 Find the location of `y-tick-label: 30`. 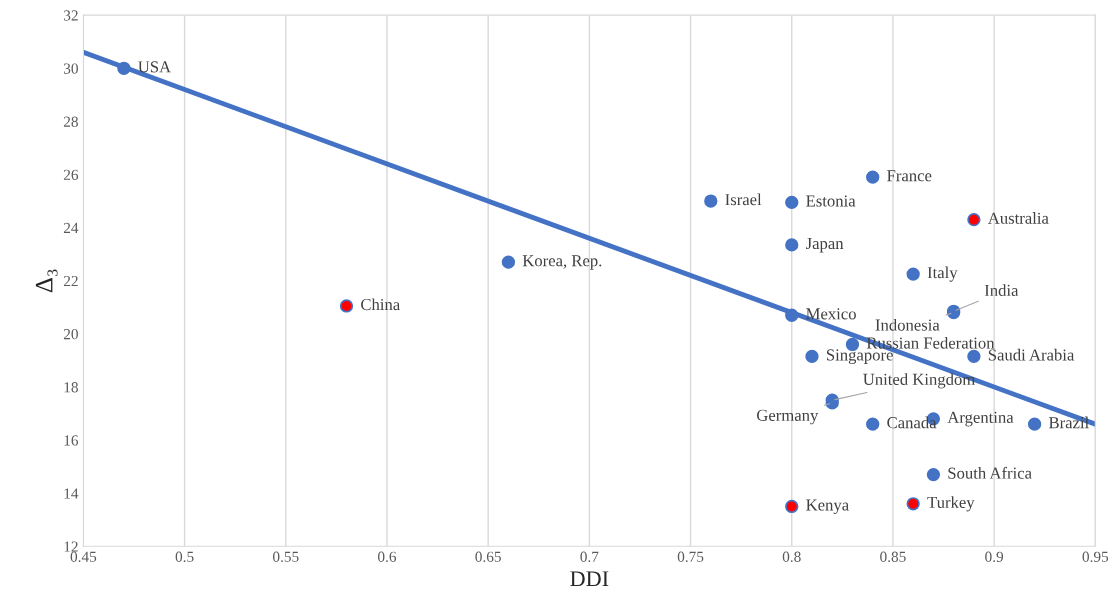

y-tick-label: 30 is located at coordinates (70, 68).